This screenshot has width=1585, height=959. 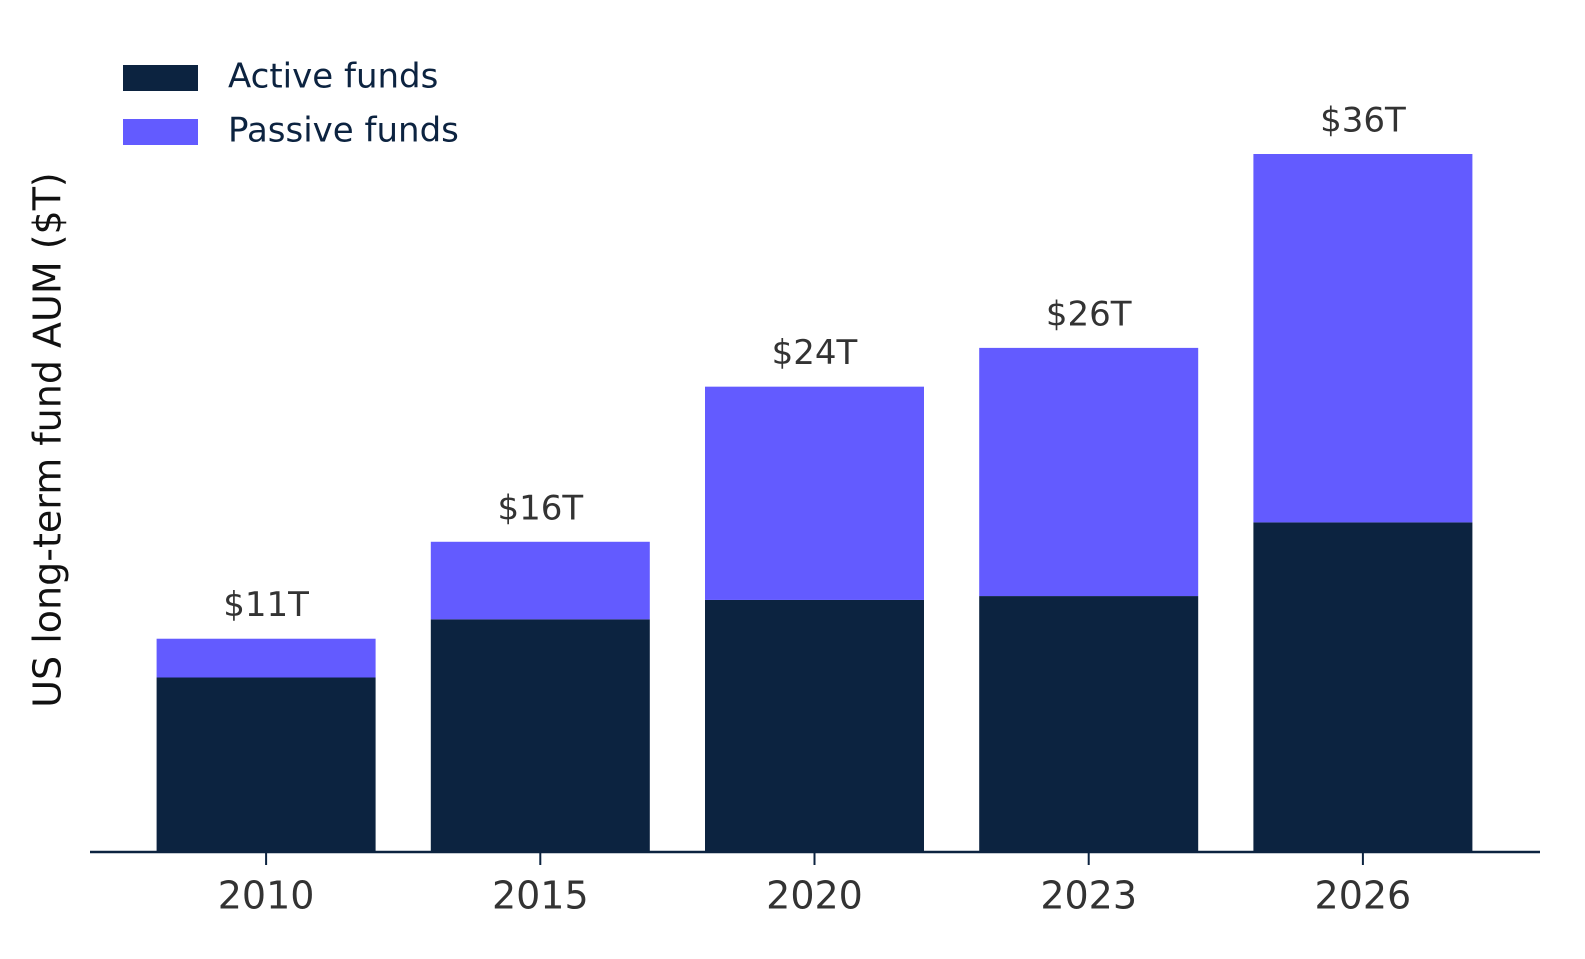 I want to click on total-label: $24T, so click(x=815, y=353).